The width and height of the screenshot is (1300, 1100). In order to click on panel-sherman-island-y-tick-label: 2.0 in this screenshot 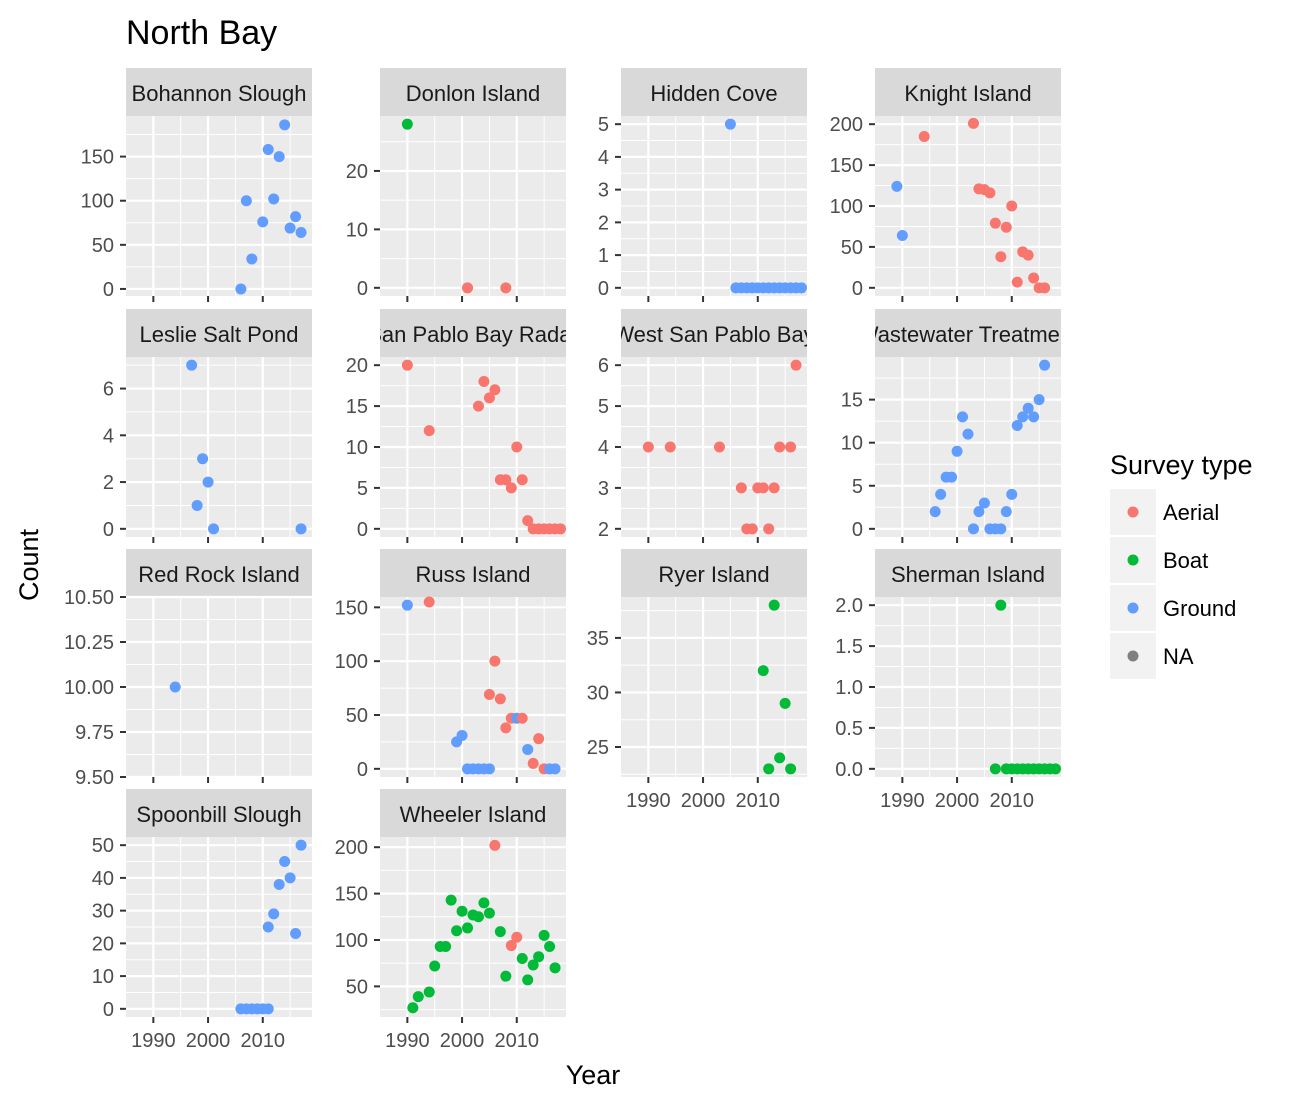, I will do `click(849, 606)`.